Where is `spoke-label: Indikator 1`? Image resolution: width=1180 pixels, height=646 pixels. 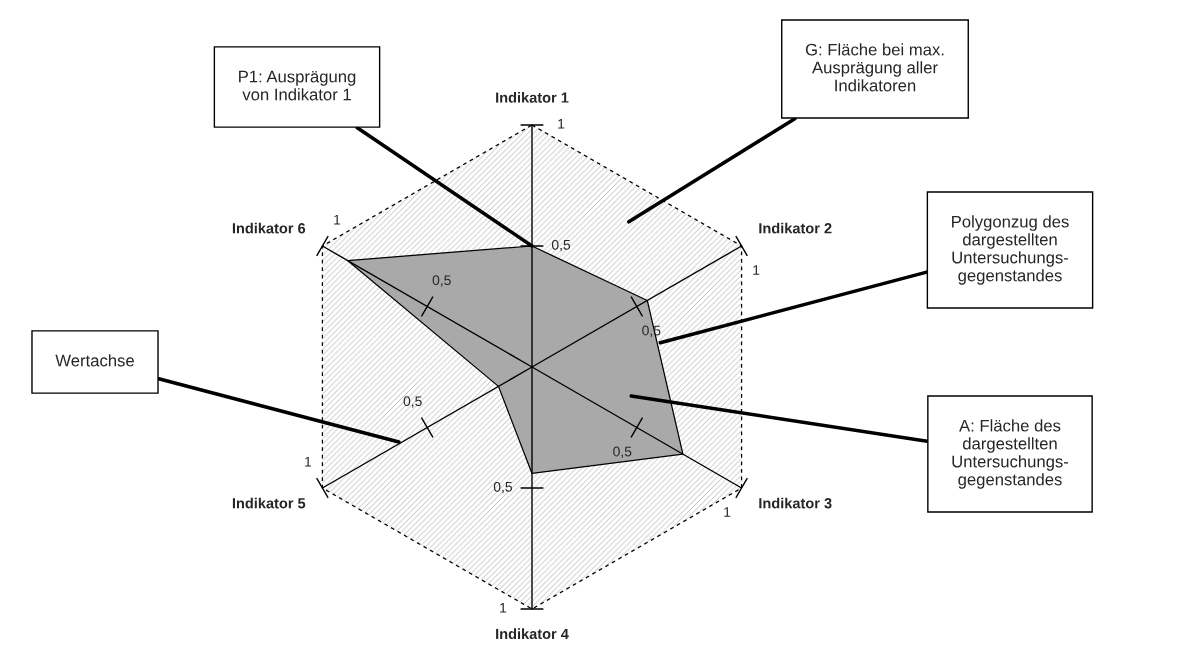
spoke-label: Indikator 1 is located at coordinates (532, 97).